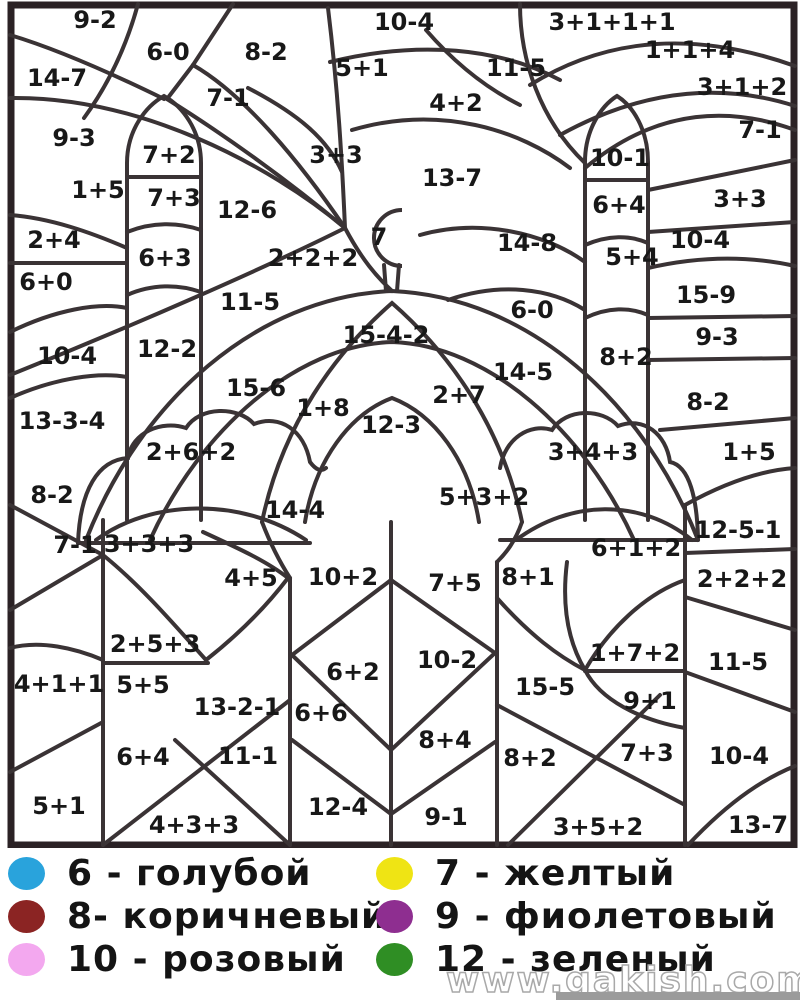  What do you see at coordinates (598, 827) in the screenshot?
I see `math-expression-label: 3+5+2` at bounding box center [598, 827].